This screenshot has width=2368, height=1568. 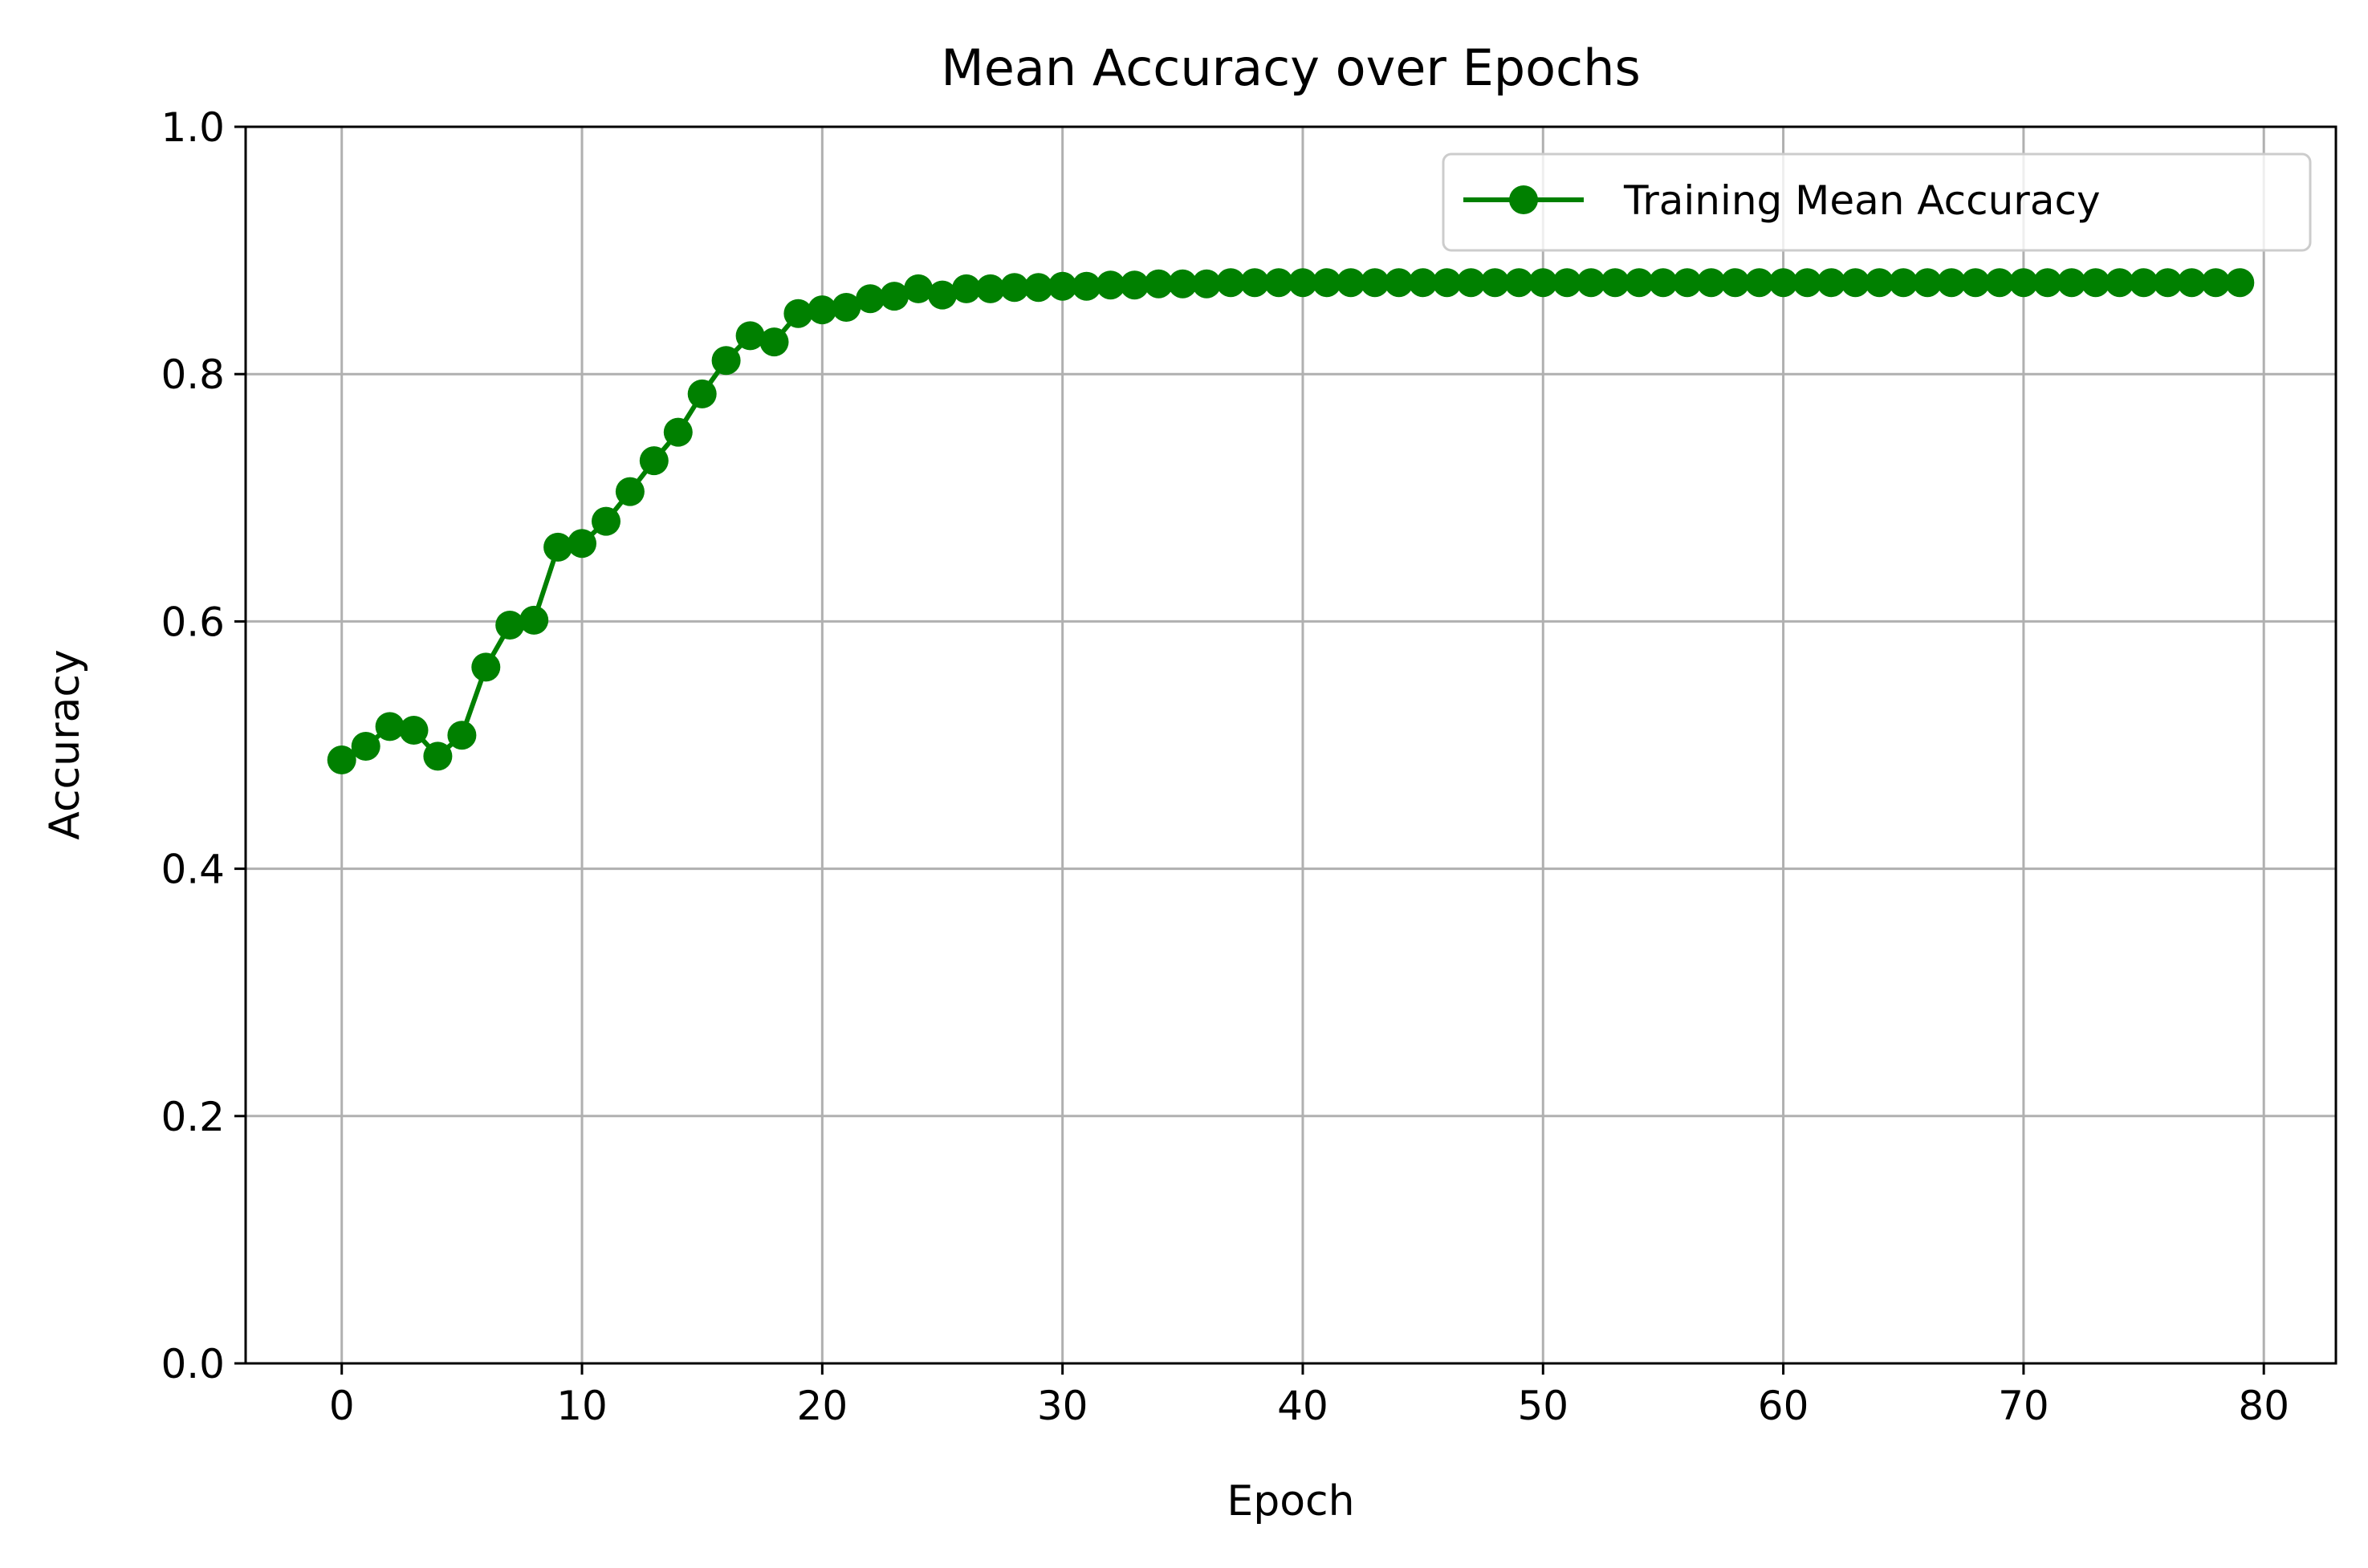 I want to click on y-axis-label: Accuracy, so click(x=65, y=744).